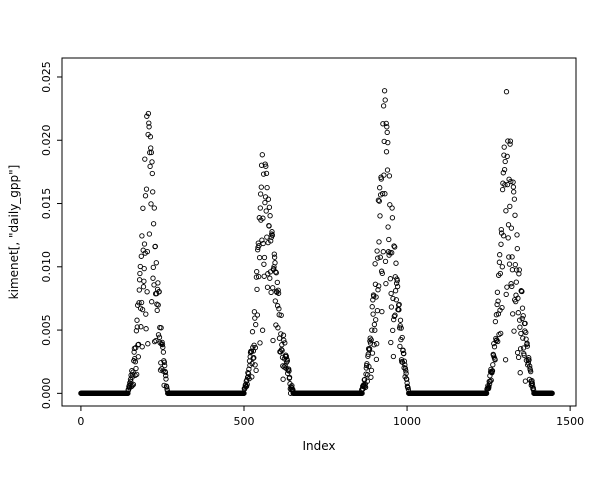  I want to click on y-tick-label: 0.025, so click(46, 77).